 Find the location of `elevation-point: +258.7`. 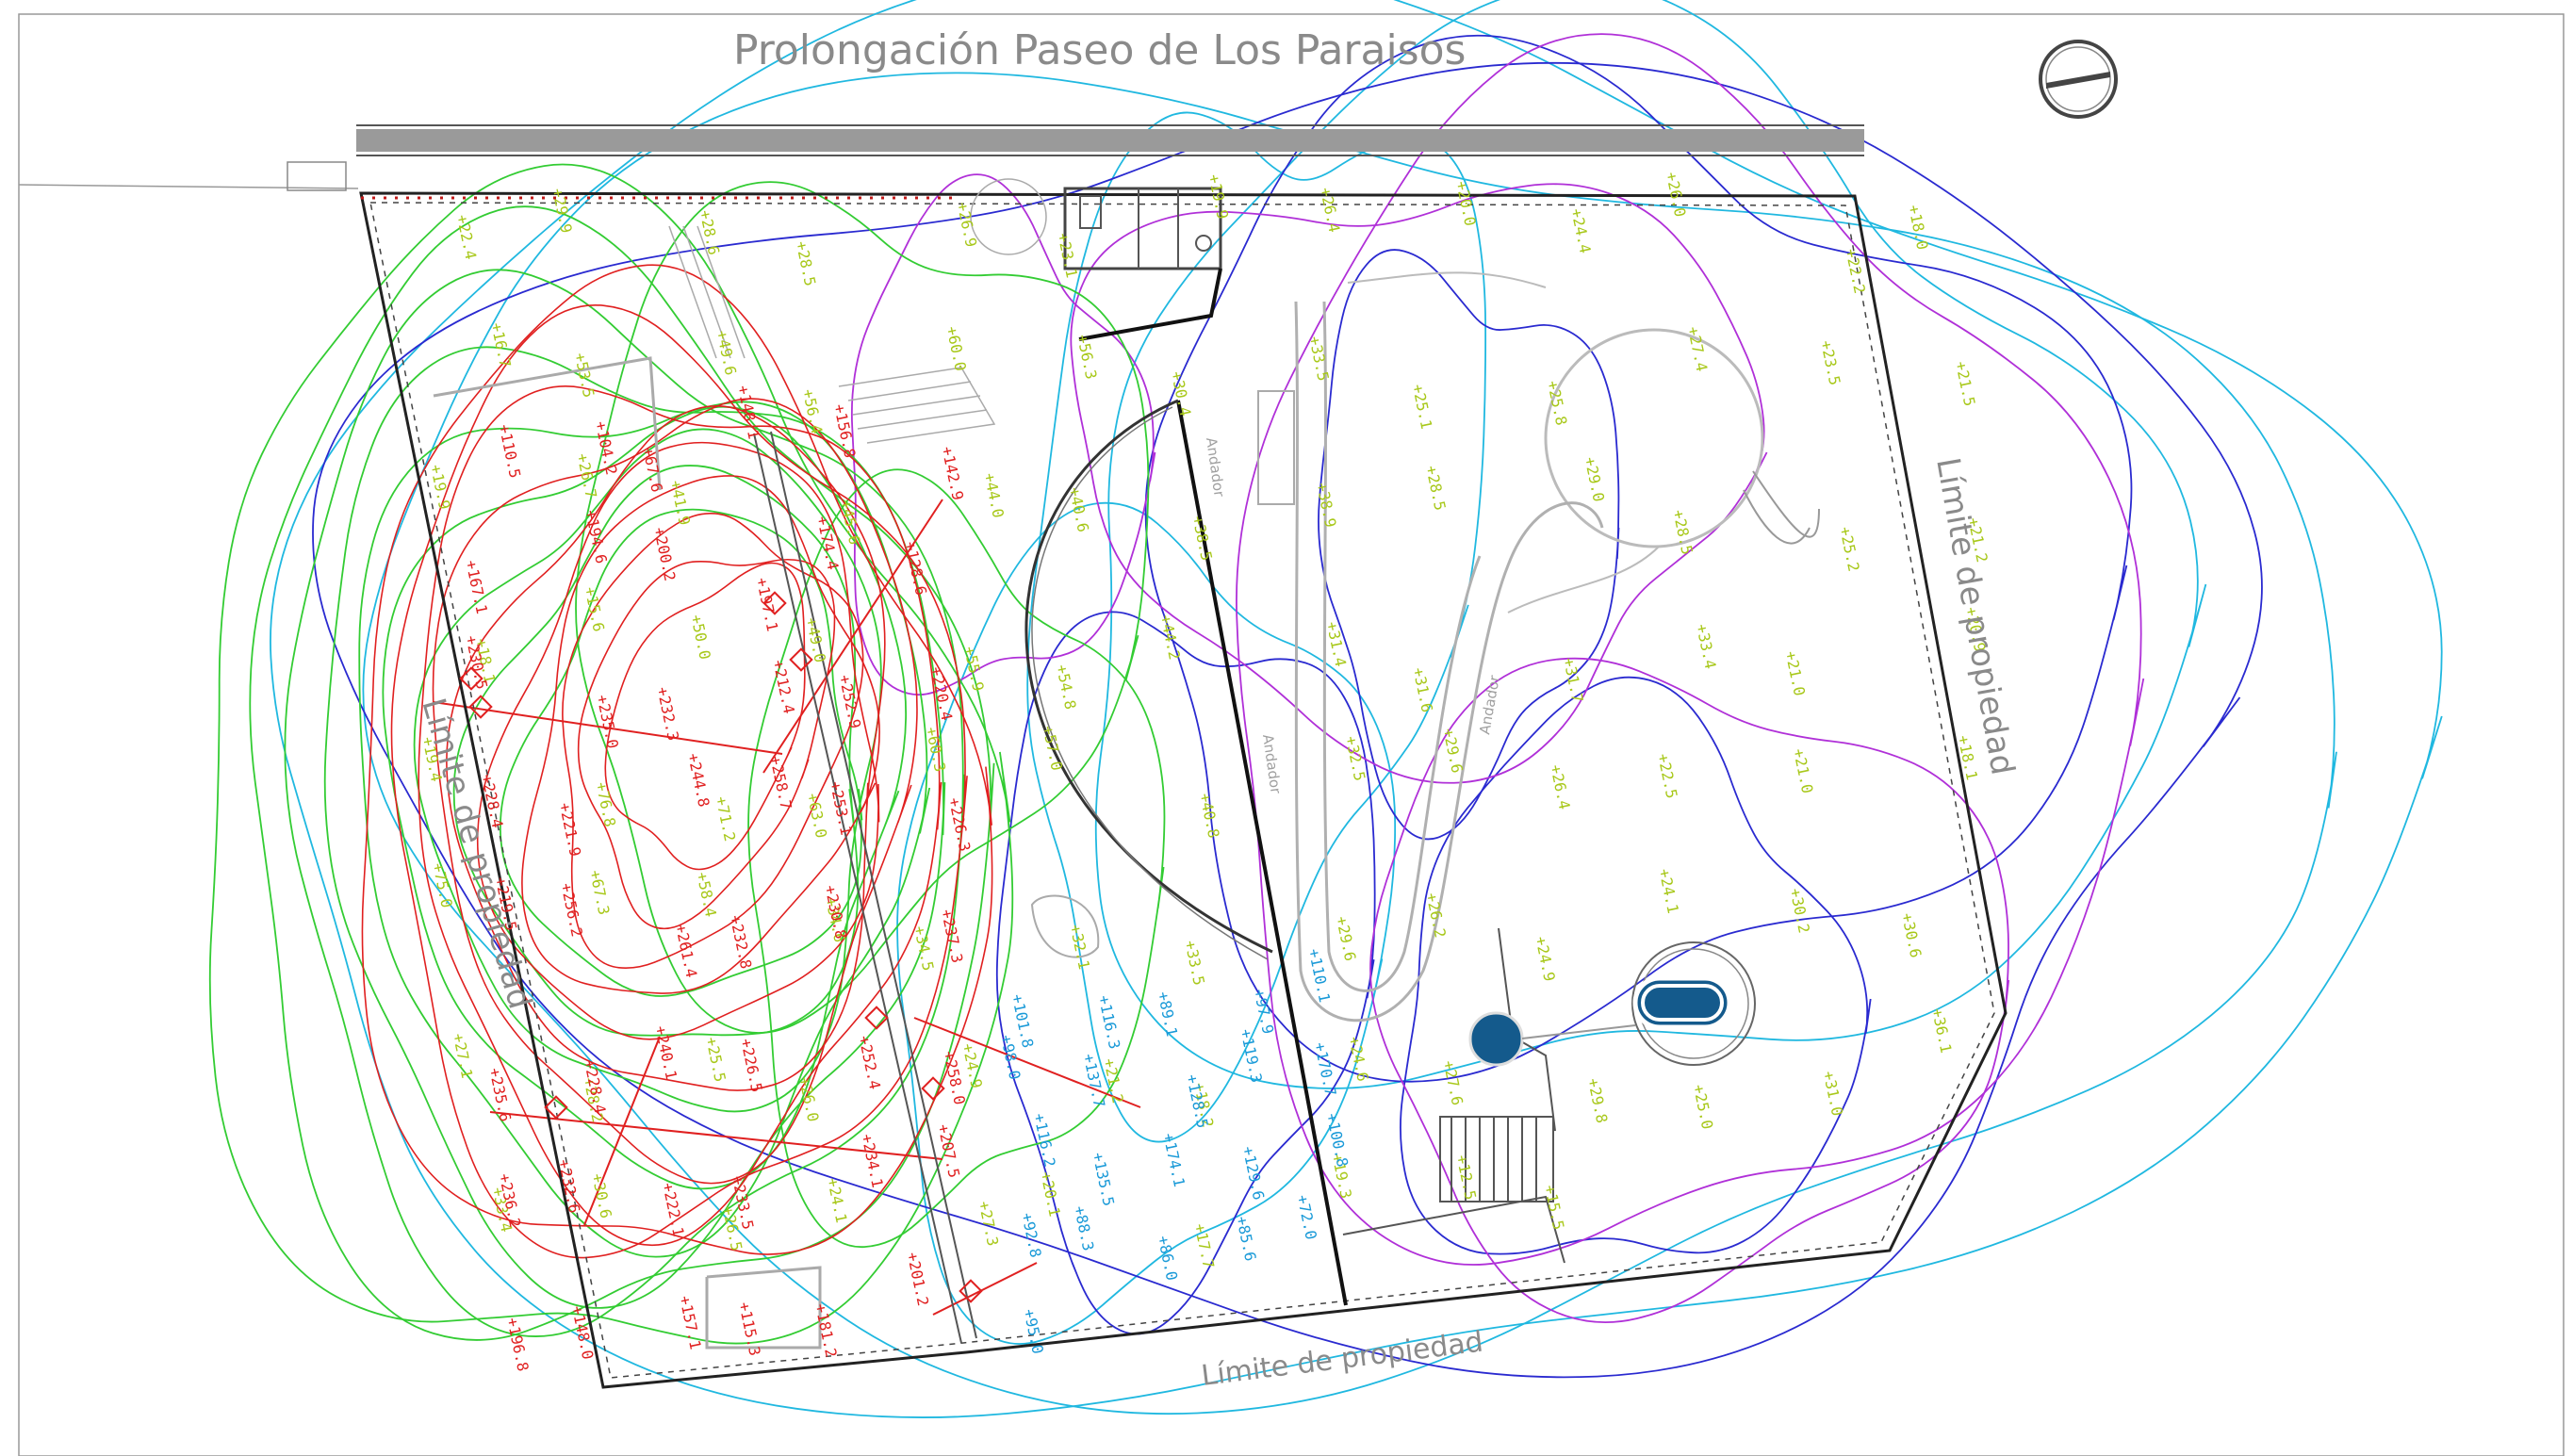

elevation-point: +258.7 is located at coordinates (780, 782).